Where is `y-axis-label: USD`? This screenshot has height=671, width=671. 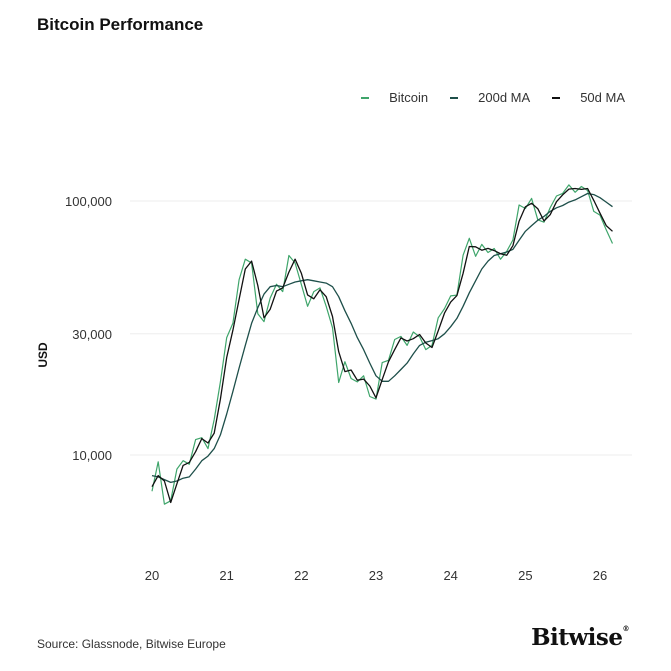 y-axis-label: USD is located at coordinates (43, 355).